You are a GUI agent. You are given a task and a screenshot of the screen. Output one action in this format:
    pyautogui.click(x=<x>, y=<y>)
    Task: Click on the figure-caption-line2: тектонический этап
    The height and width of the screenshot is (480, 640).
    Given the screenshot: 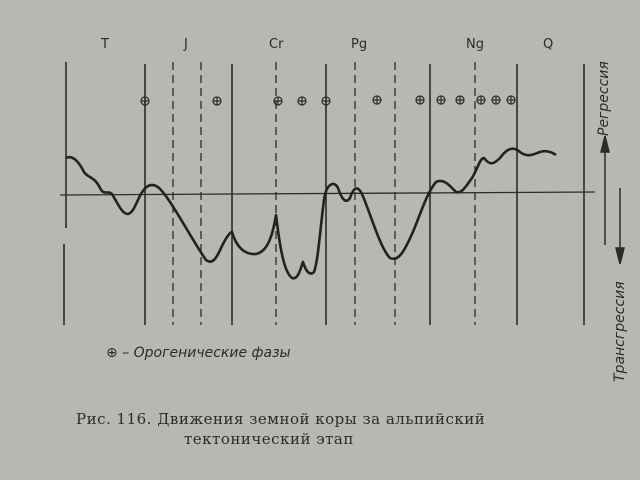 What is the action you would take?
    pyautogui.click(x=269, y=439)
    